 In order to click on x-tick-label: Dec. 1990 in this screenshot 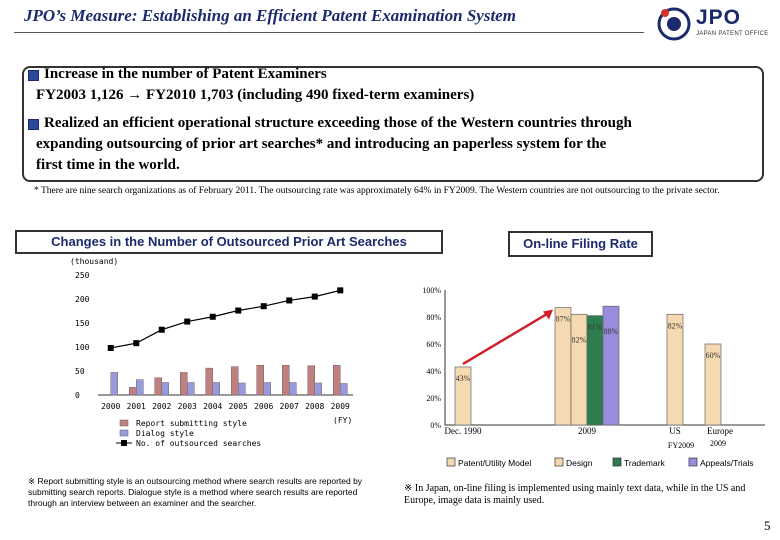, I will do `click(463, 431)`.